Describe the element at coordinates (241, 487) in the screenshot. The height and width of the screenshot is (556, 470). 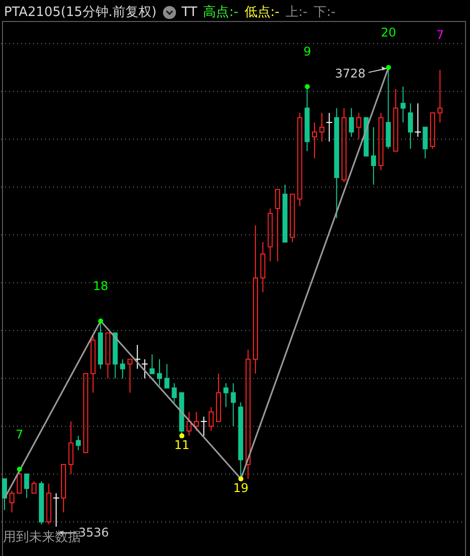
I see `annotation: 19` at that location.